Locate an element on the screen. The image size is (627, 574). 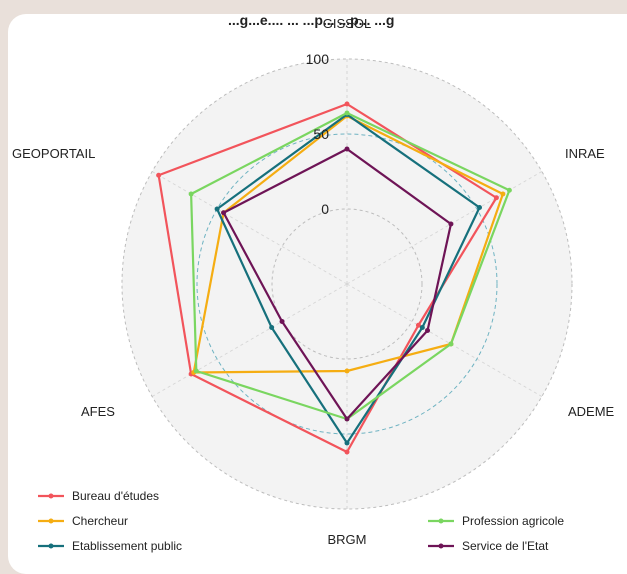
radial-tick-0: 0 is located at coordinates (325, 209).